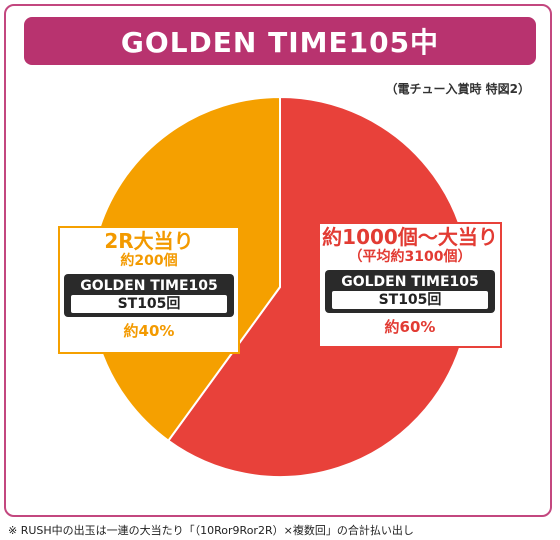 The width and height of the screenshot is (560, 540). What do you see at coordinates (149, 304) in the screenshot?
I see `st-count-2r: ST105回` at bounding box center [149, 304].